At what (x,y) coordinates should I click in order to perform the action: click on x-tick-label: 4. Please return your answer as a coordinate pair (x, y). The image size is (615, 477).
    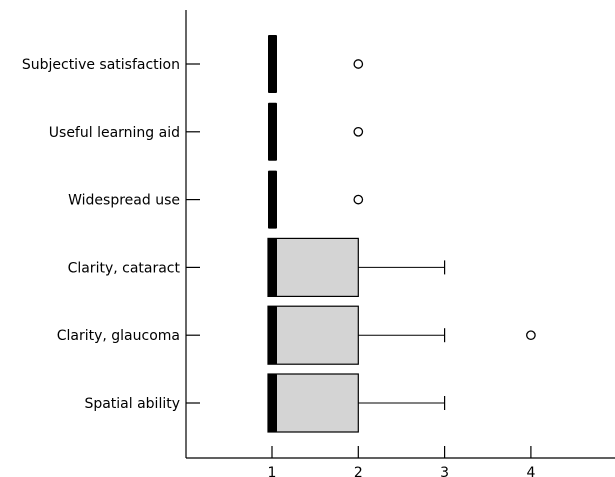
    Looking at the image, I should click on (530, 471).